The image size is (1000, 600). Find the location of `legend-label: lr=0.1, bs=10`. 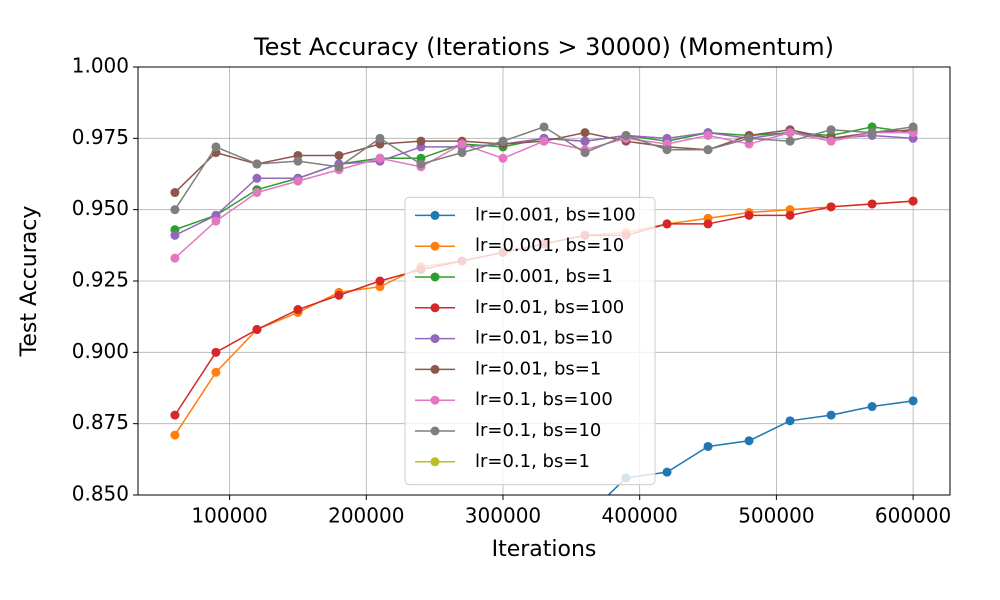

legend-label: lr=0.1, bs=10 is located at coordinates (538, 430).